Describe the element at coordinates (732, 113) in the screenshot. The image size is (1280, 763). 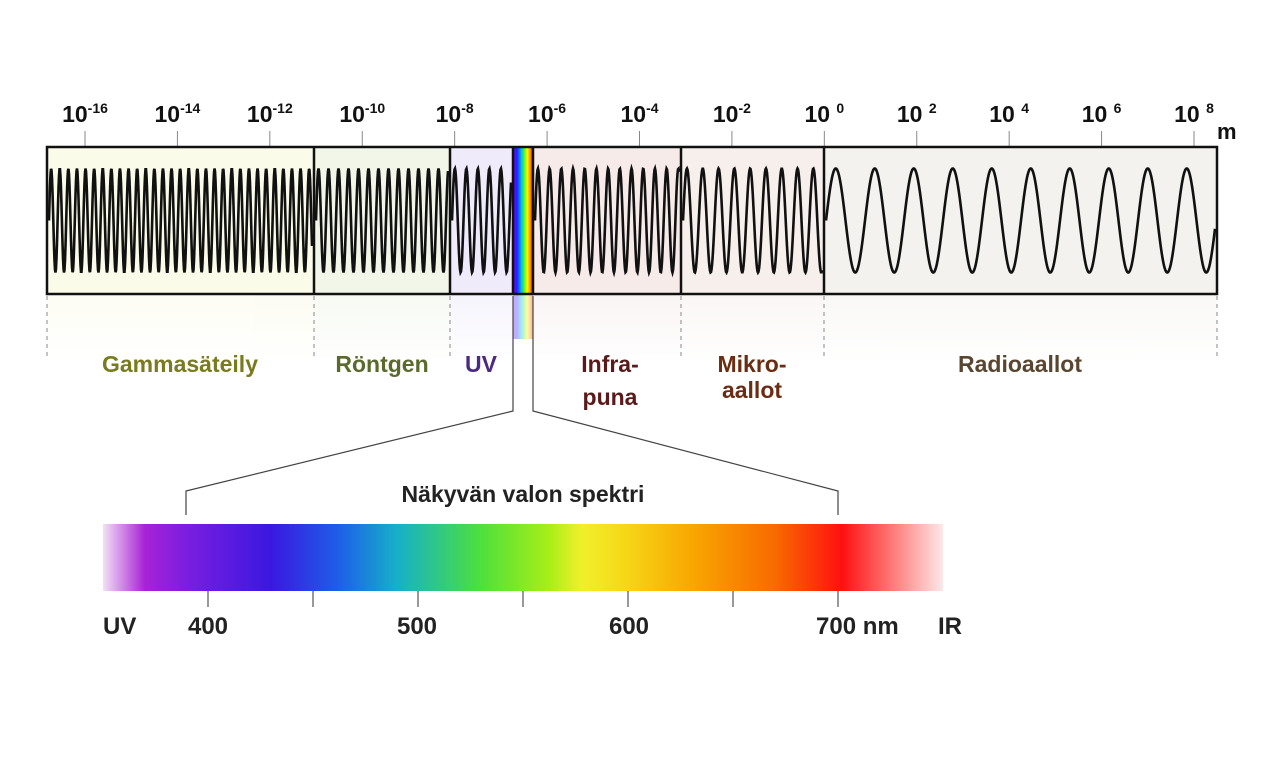
I see `wavelength-tick-label: 10⁻²` at that location.